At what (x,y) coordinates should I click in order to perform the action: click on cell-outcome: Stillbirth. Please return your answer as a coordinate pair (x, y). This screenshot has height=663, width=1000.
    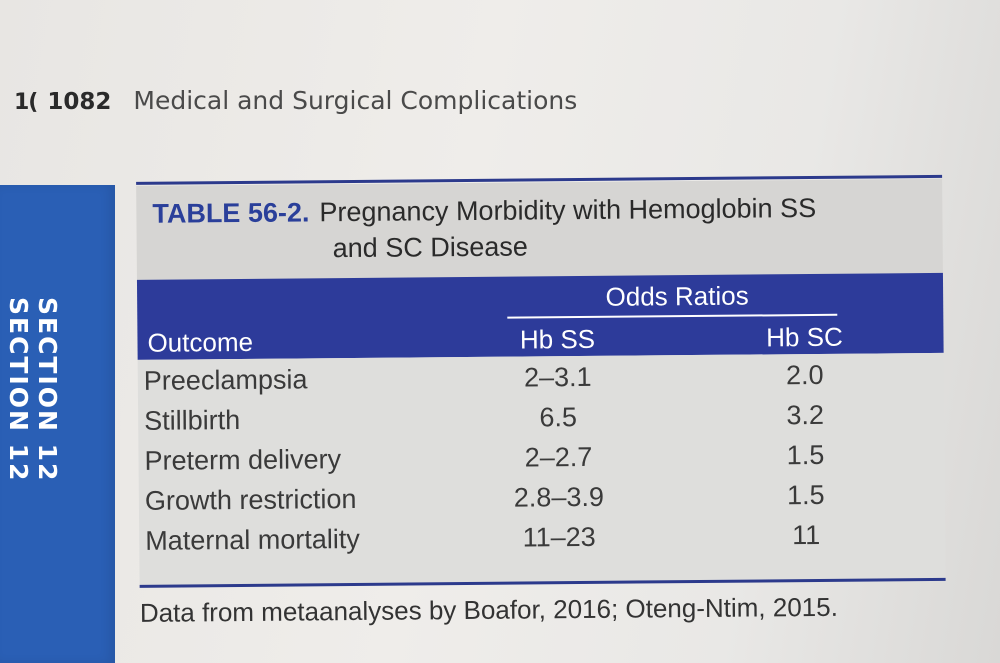
    Looking at the image, I should click on (192, 420).